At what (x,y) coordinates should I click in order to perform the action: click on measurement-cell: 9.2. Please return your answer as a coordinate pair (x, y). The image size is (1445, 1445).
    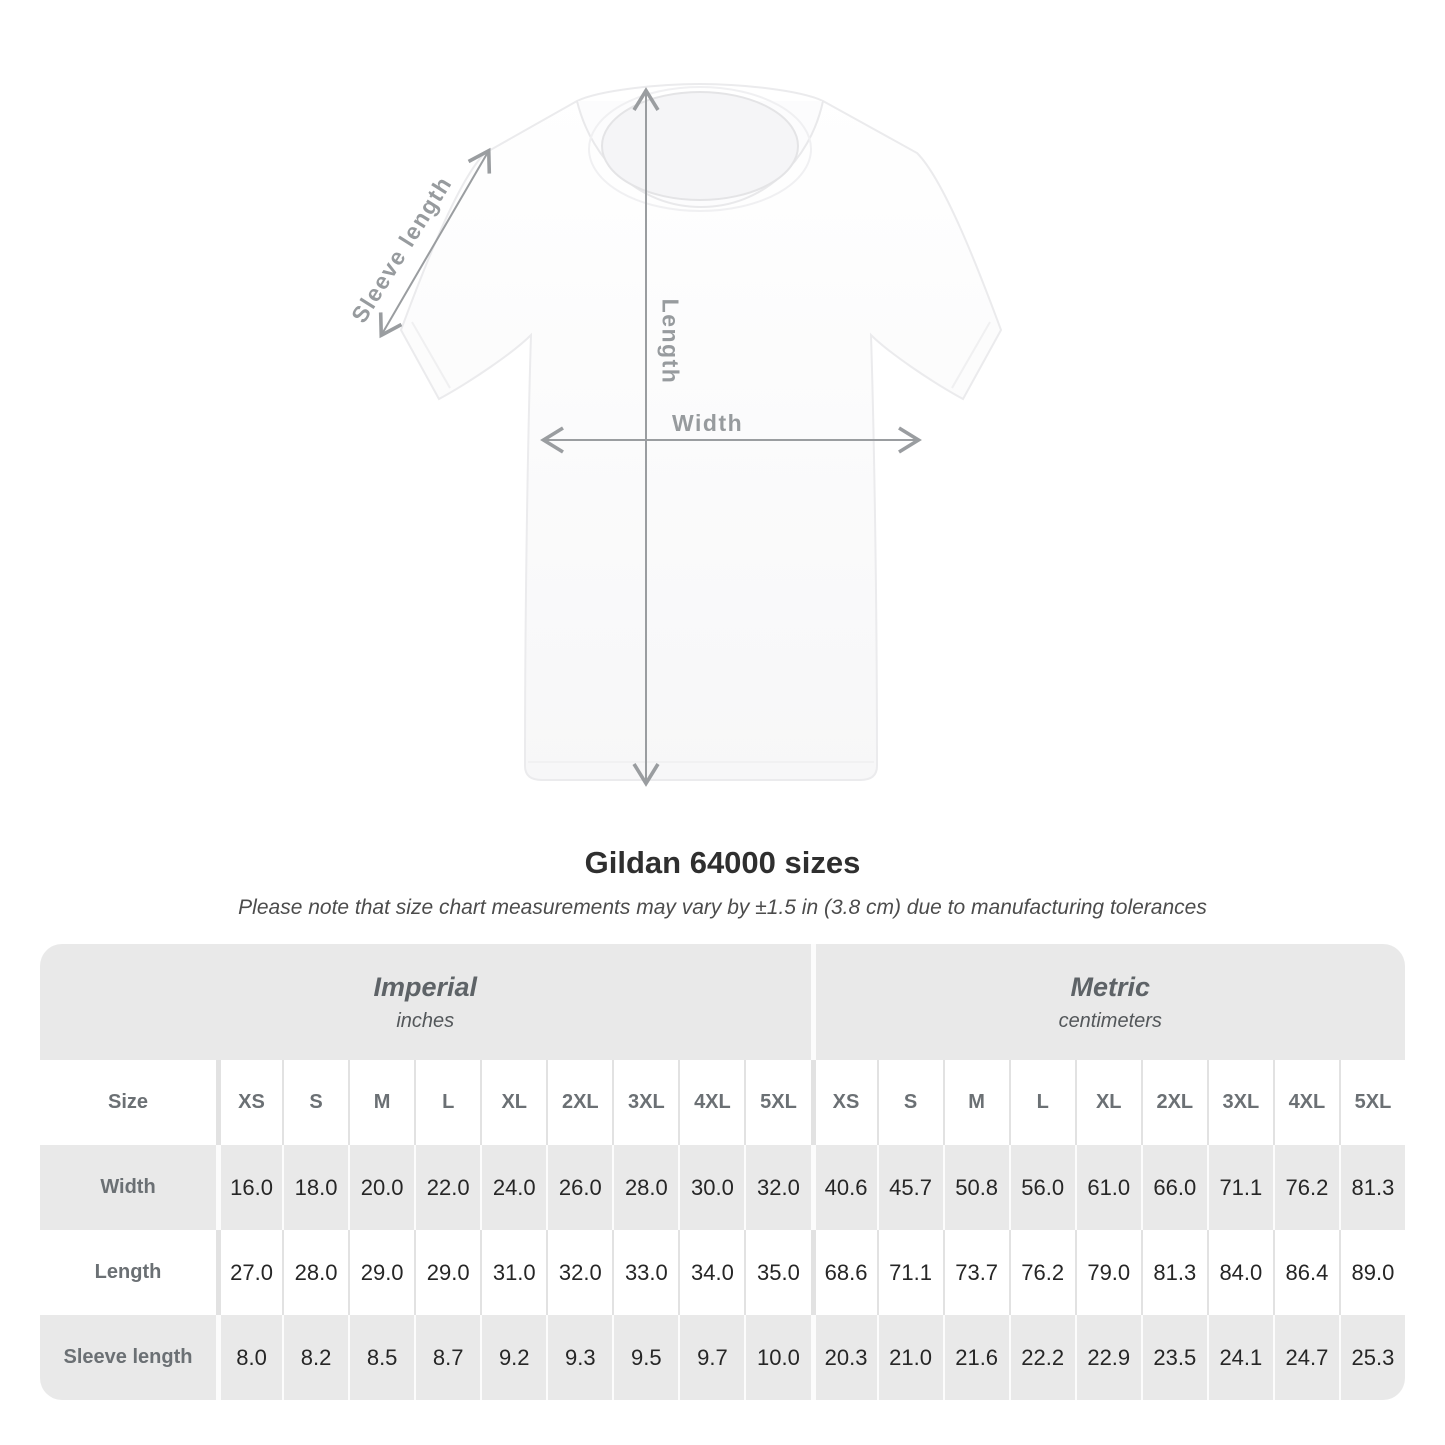
    Looking at the image, I should click on (513, 1357).